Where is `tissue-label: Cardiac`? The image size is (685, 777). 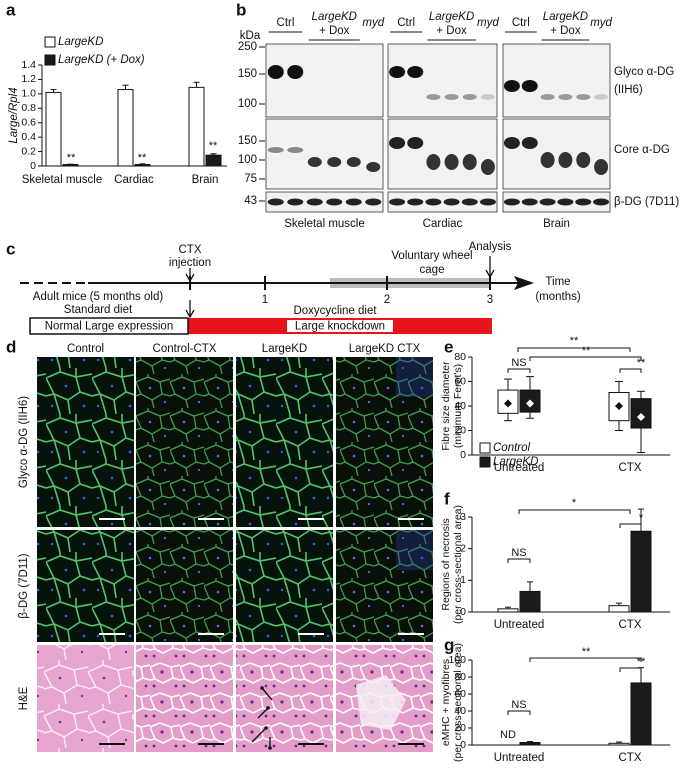 tissue-label: Cardiac is located at coordinates (443, 224).